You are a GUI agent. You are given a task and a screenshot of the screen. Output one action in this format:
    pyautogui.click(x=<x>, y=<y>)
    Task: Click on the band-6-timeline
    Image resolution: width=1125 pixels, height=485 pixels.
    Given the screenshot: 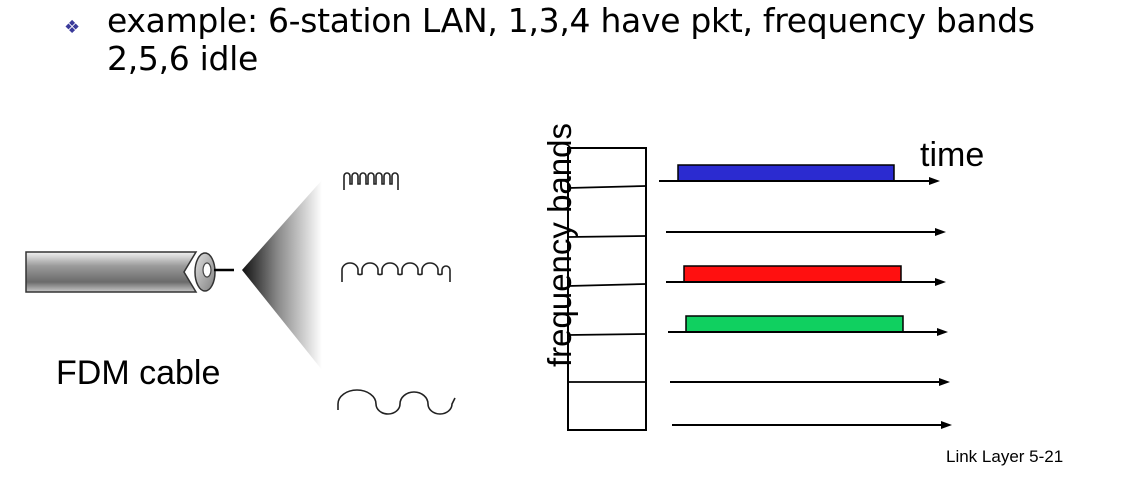 What is the action you would take?
    pyautogui.click(x=812, y=425)
    